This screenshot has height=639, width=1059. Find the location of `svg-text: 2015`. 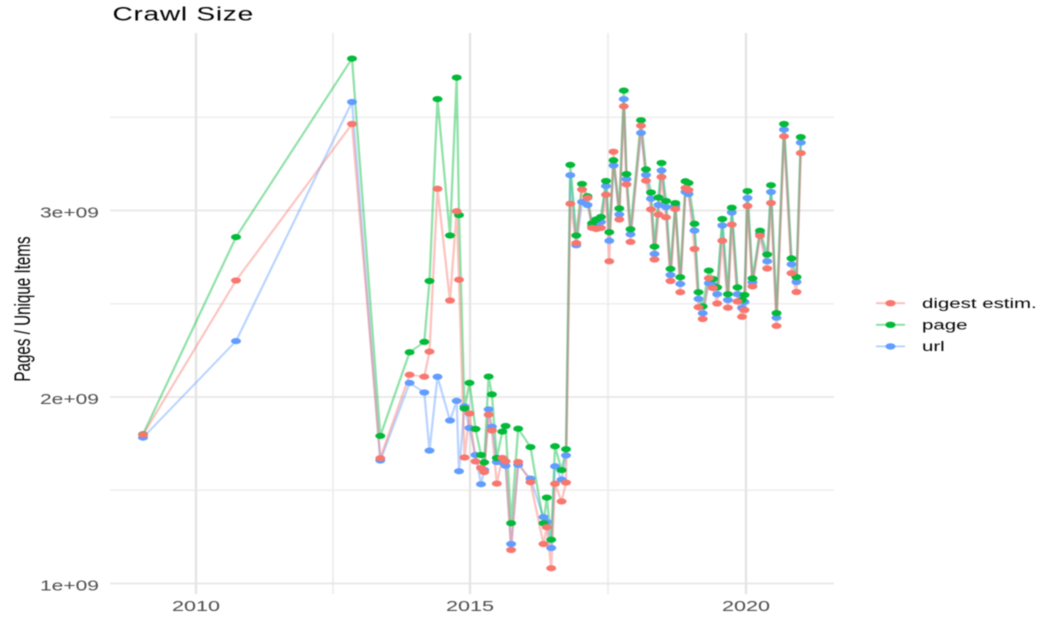

svg-text: 2015 is located at coordinates (470, 605).